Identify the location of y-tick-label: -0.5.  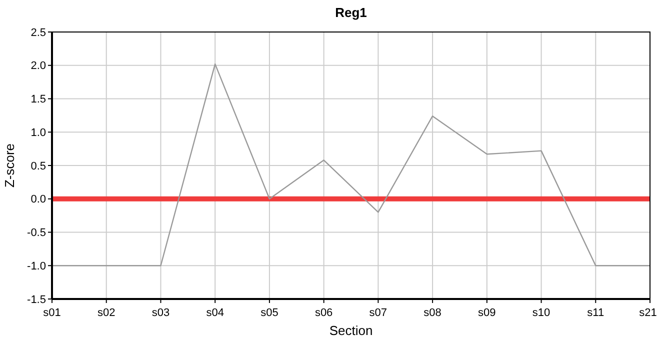
(36, 233).